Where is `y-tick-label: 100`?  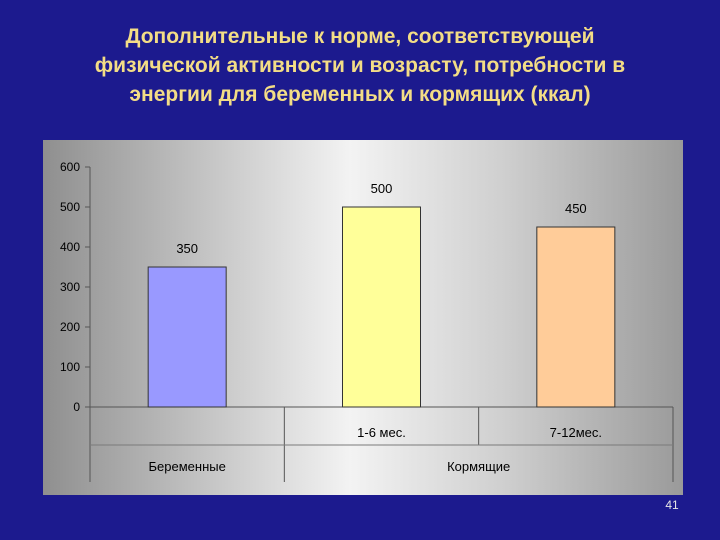 y-tick-label: 100 is located at coordinates (70, 367).